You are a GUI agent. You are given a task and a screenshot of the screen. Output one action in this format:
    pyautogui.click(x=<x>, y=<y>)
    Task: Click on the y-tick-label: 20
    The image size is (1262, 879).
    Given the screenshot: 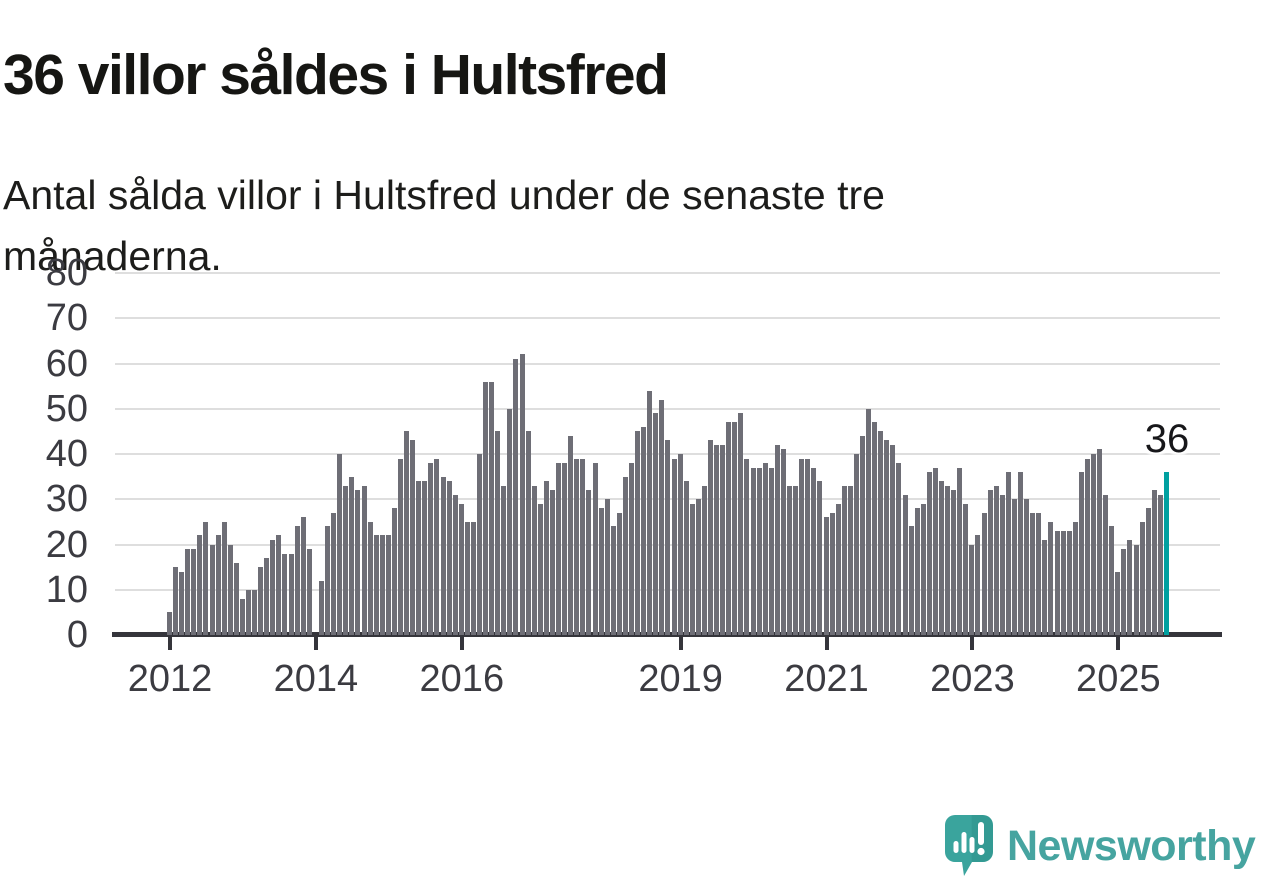 What is the action you would take?
    pyautogui.click(x=66, y=544)
    